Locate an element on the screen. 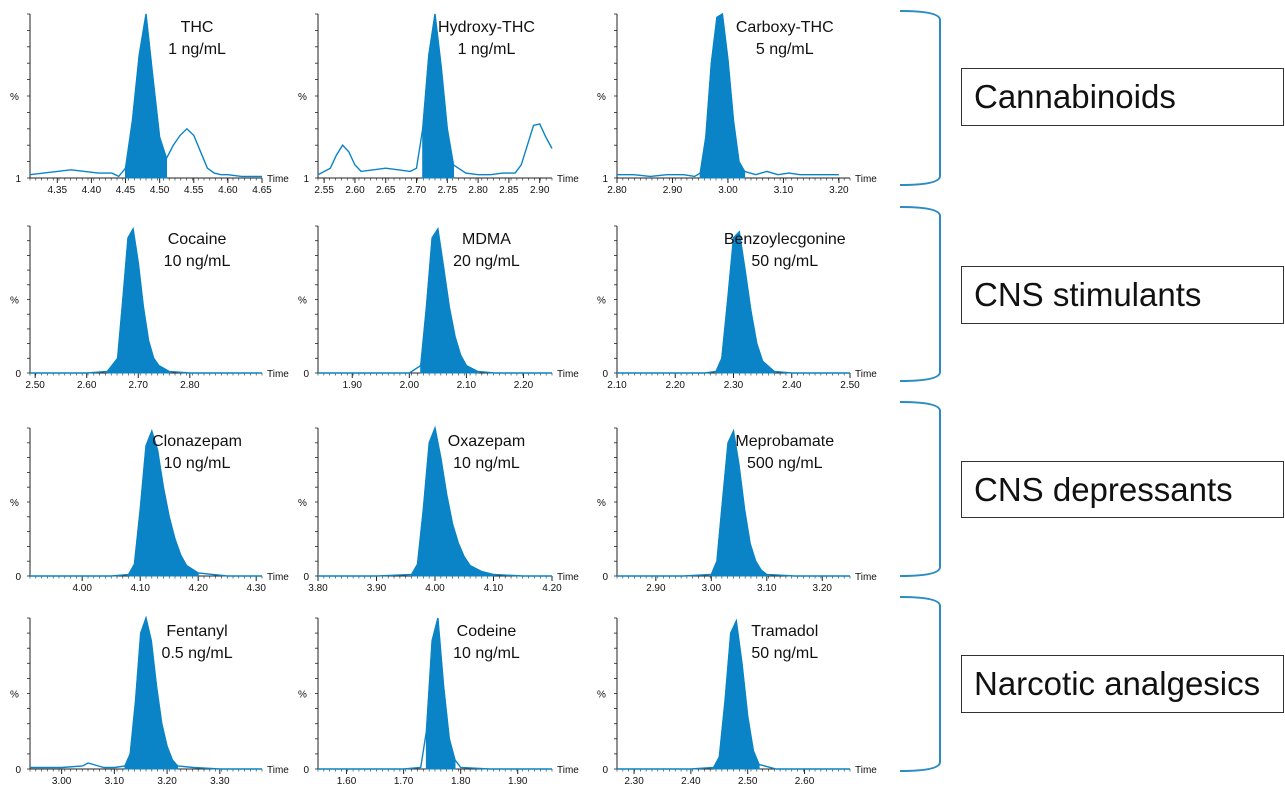  compound-name: Oxazepam is located at coordinates (486, 441).